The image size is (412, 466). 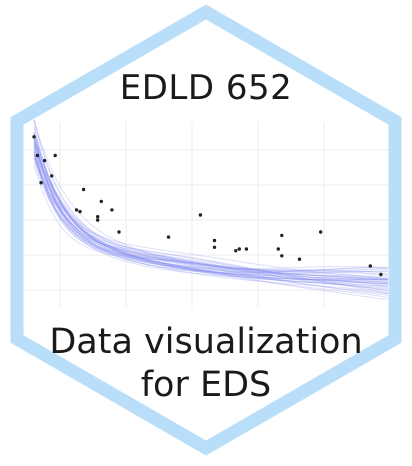 I want to click on subtitle-line-2: for EDS, so click(x=206, y=385).